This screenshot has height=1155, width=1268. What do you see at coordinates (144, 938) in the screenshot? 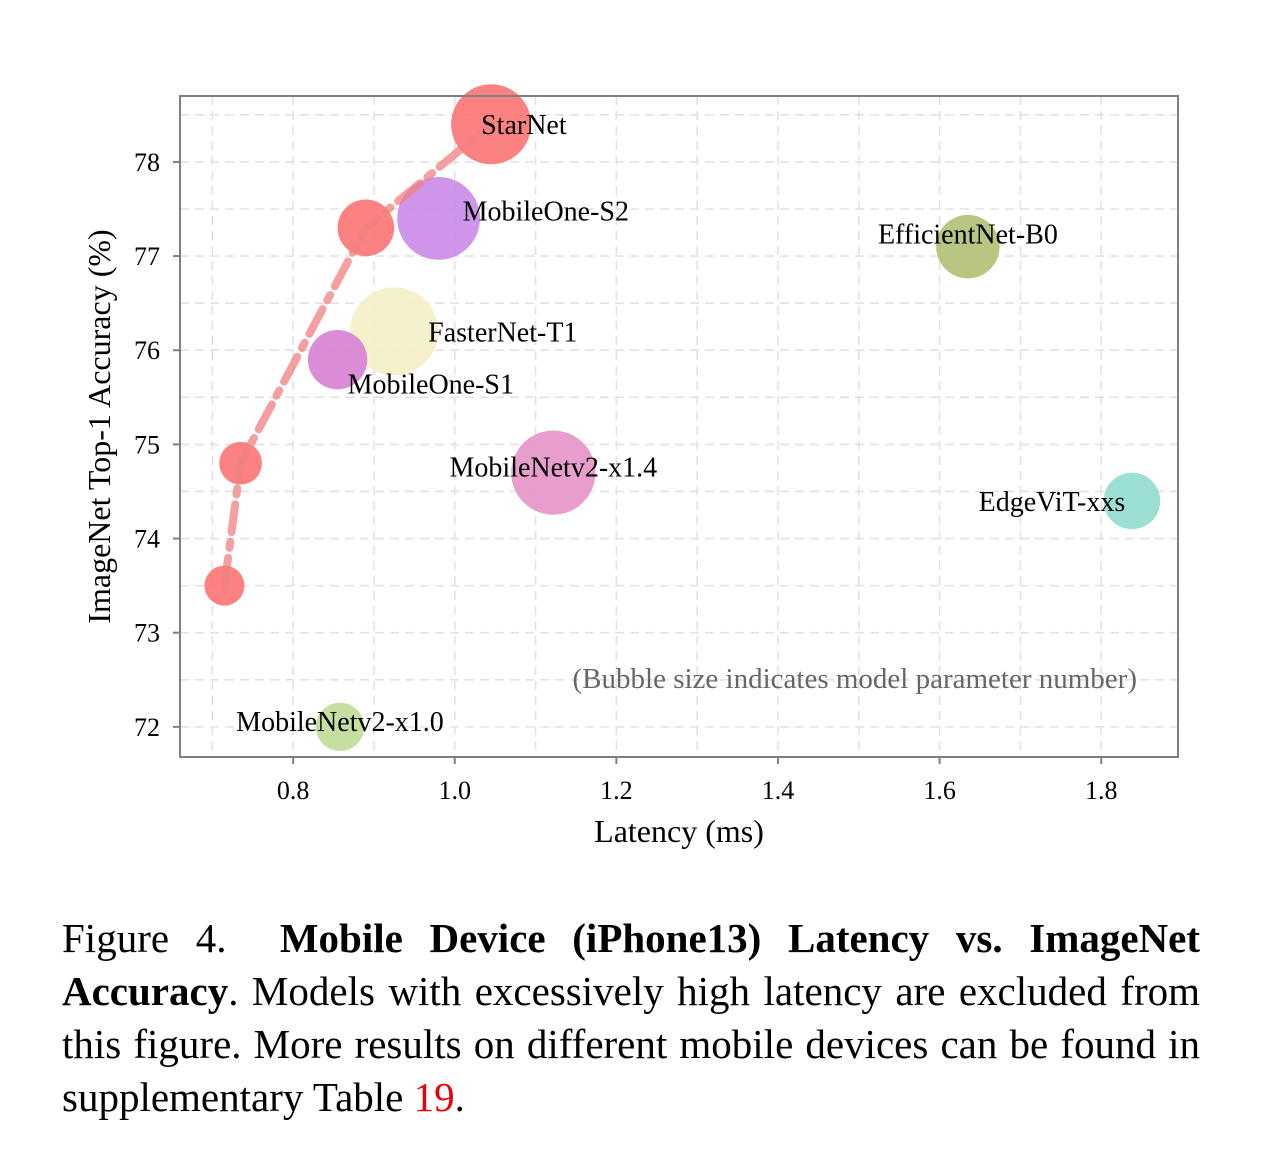
I see `caption-prefix: Figure 4.` at bounding box center [144, 938].